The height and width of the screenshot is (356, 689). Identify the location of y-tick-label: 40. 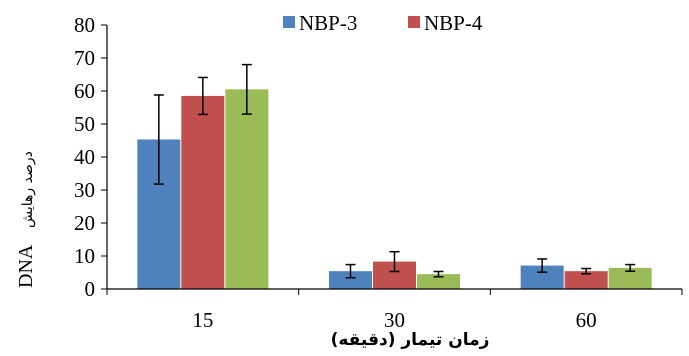
(84, 157).